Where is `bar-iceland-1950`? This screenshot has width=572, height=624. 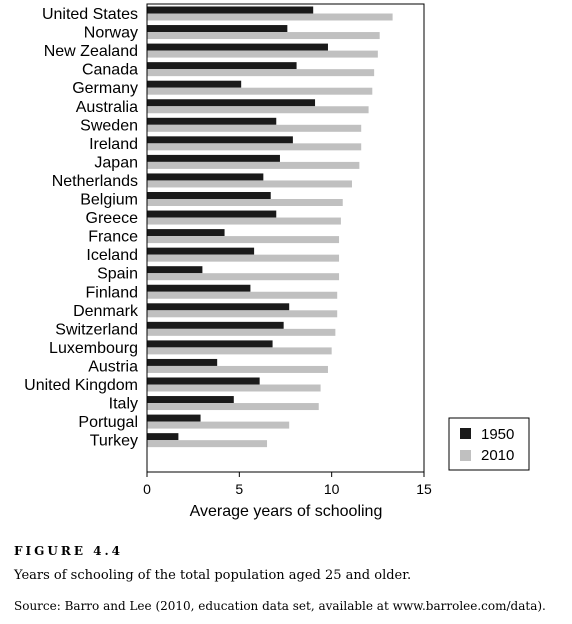 bar-iceland-1950 is located at coordinates (201, 251).